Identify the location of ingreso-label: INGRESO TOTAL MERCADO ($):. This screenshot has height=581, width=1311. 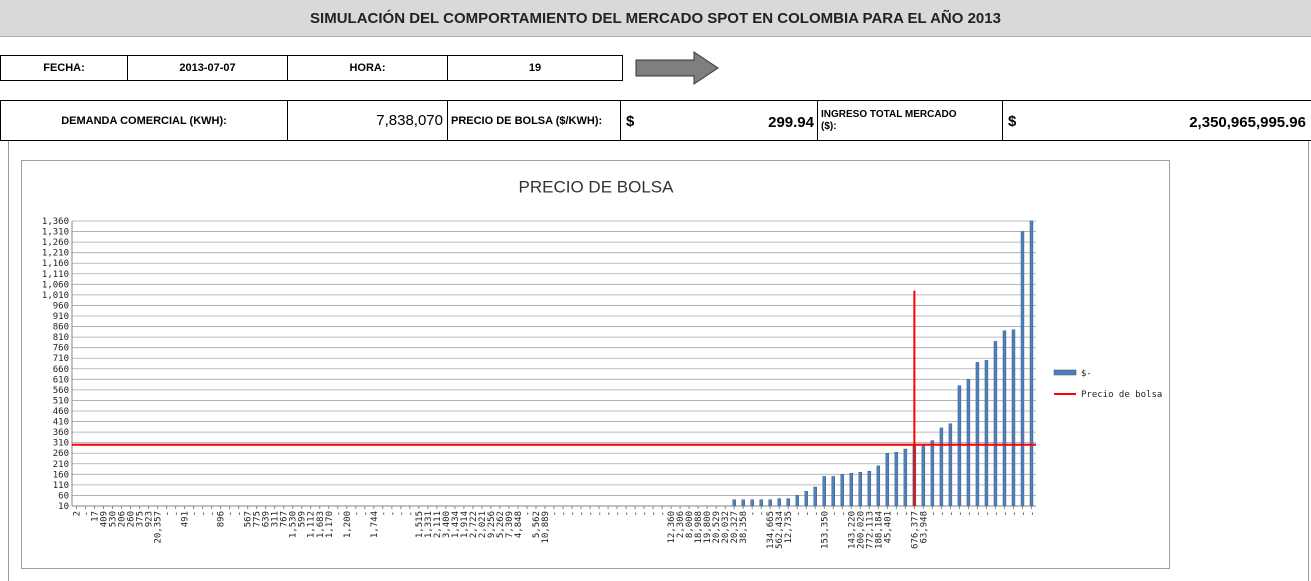
(910, 120).